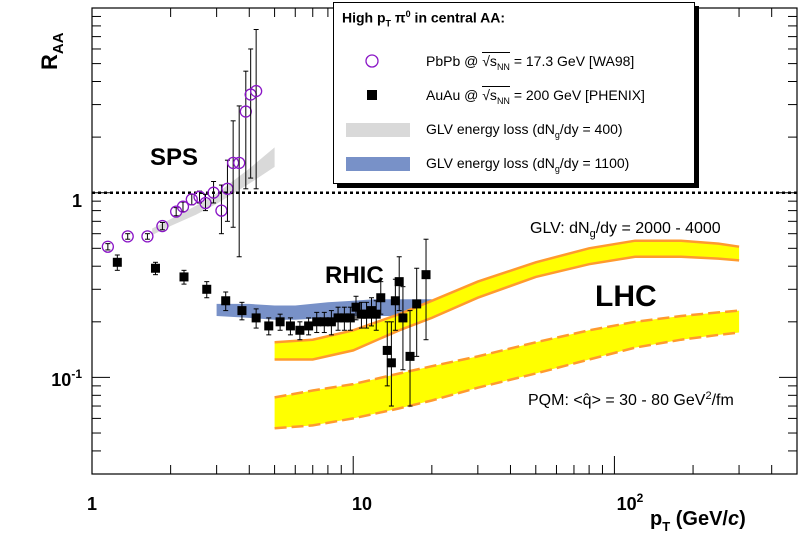 This screenshot has height=544, width=804. Describe the element at coordinates (631, 399) in the screenshot. I see `annotation-pqm: PQM: <q̂> = 30 - 80 GeV2/fm` at that location.